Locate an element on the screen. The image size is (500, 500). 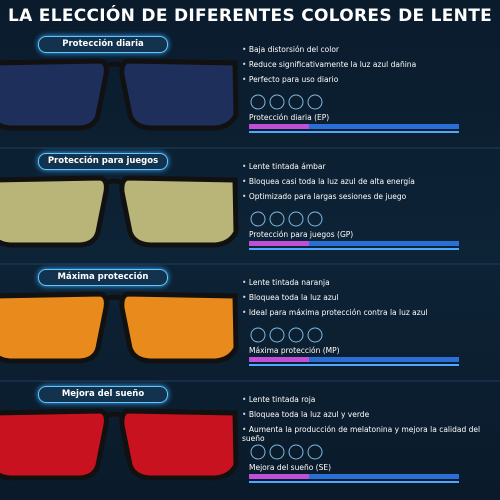
section-label: Mejora del sueño is located at coordinates (103, 394).